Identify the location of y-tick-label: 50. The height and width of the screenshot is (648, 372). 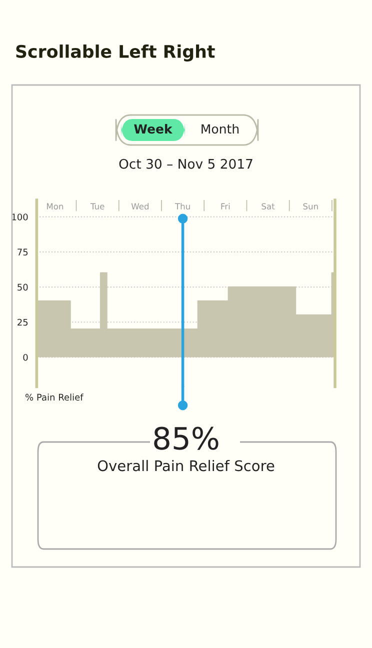
(23, 287).